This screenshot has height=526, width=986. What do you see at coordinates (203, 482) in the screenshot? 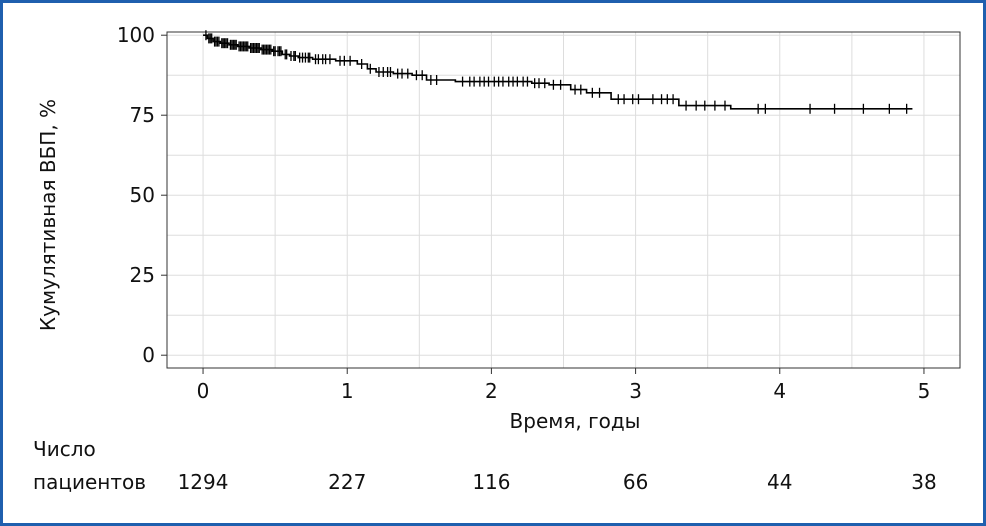
I see `at-risk-value: 1294` at bounding box center [203, 482].